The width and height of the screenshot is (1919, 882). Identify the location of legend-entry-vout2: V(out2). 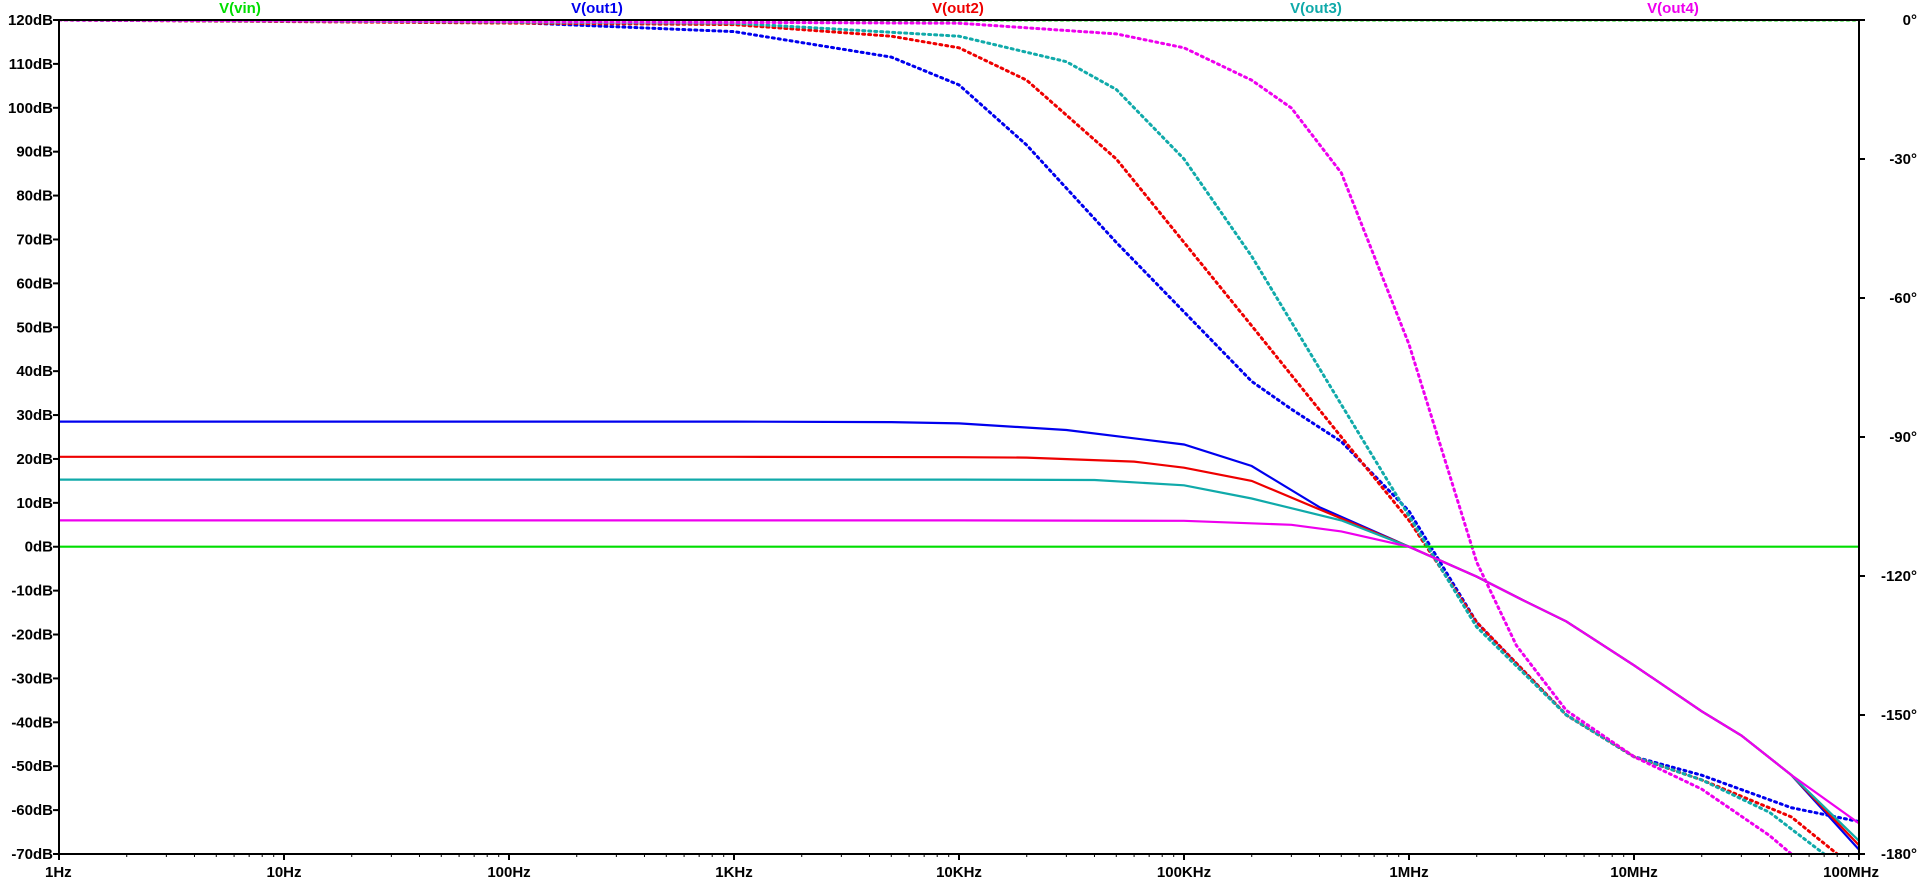
(958, 8).